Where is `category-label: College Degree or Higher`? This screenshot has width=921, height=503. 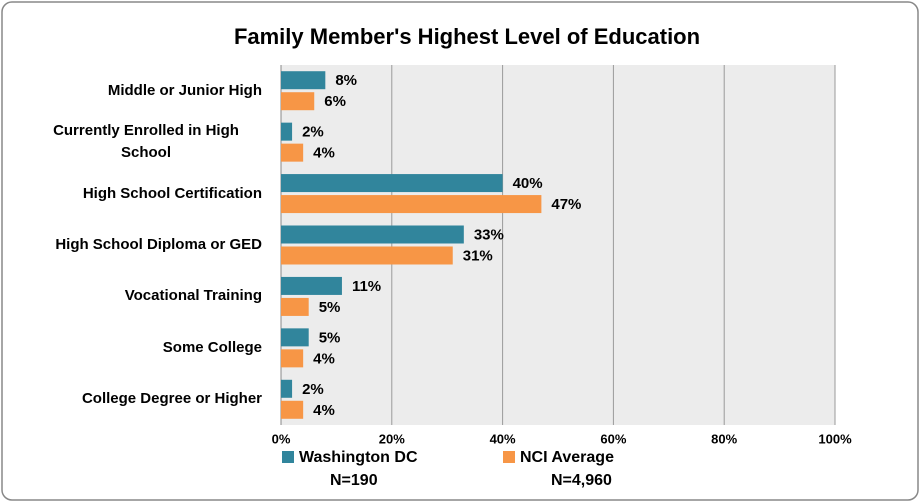
category-label: College Degree or Higher is located at coordinates (146, 399).